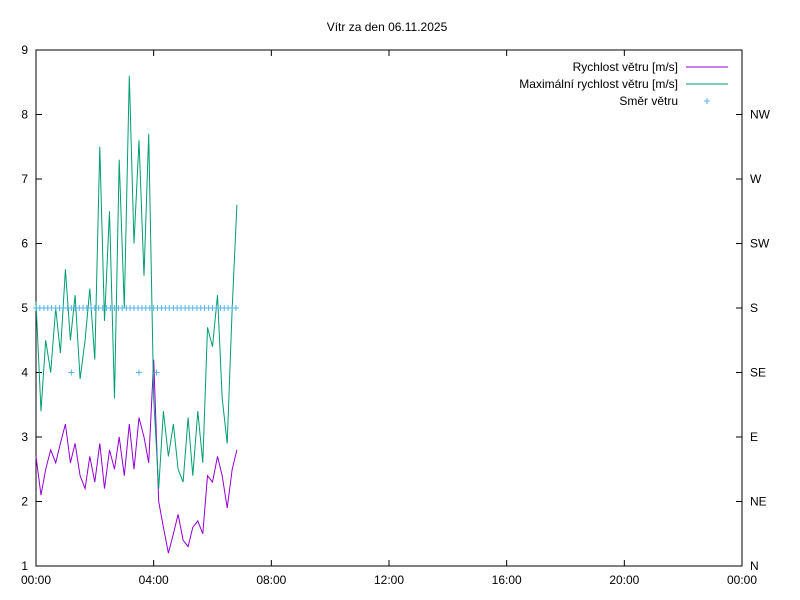  Describe the element at coordinates (24, 50) in the screenshot. I see `y-tick-label: 9` at that location.